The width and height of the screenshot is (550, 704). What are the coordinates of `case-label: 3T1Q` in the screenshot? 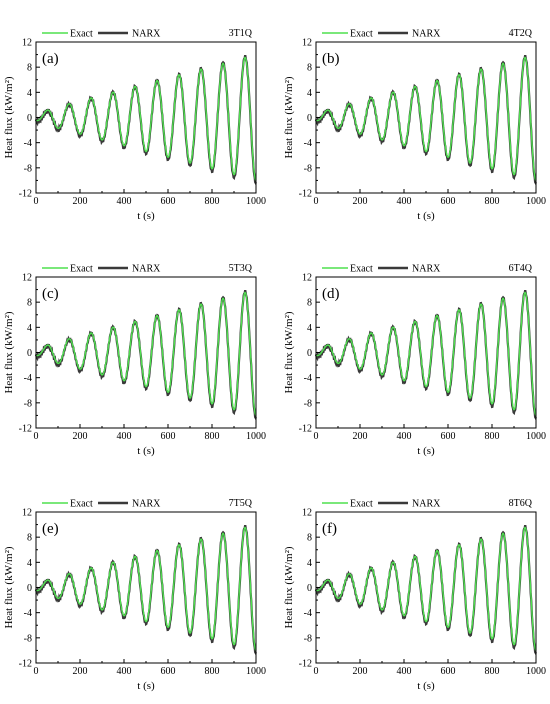 It's located at (241, 33).